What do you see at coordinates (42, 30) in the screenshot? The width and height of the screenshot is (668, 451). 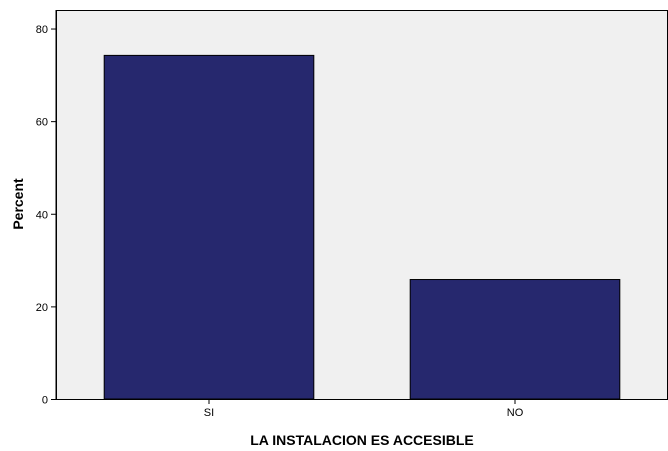 I see `y-tick-label: 80` at bounding box center [42, 30].